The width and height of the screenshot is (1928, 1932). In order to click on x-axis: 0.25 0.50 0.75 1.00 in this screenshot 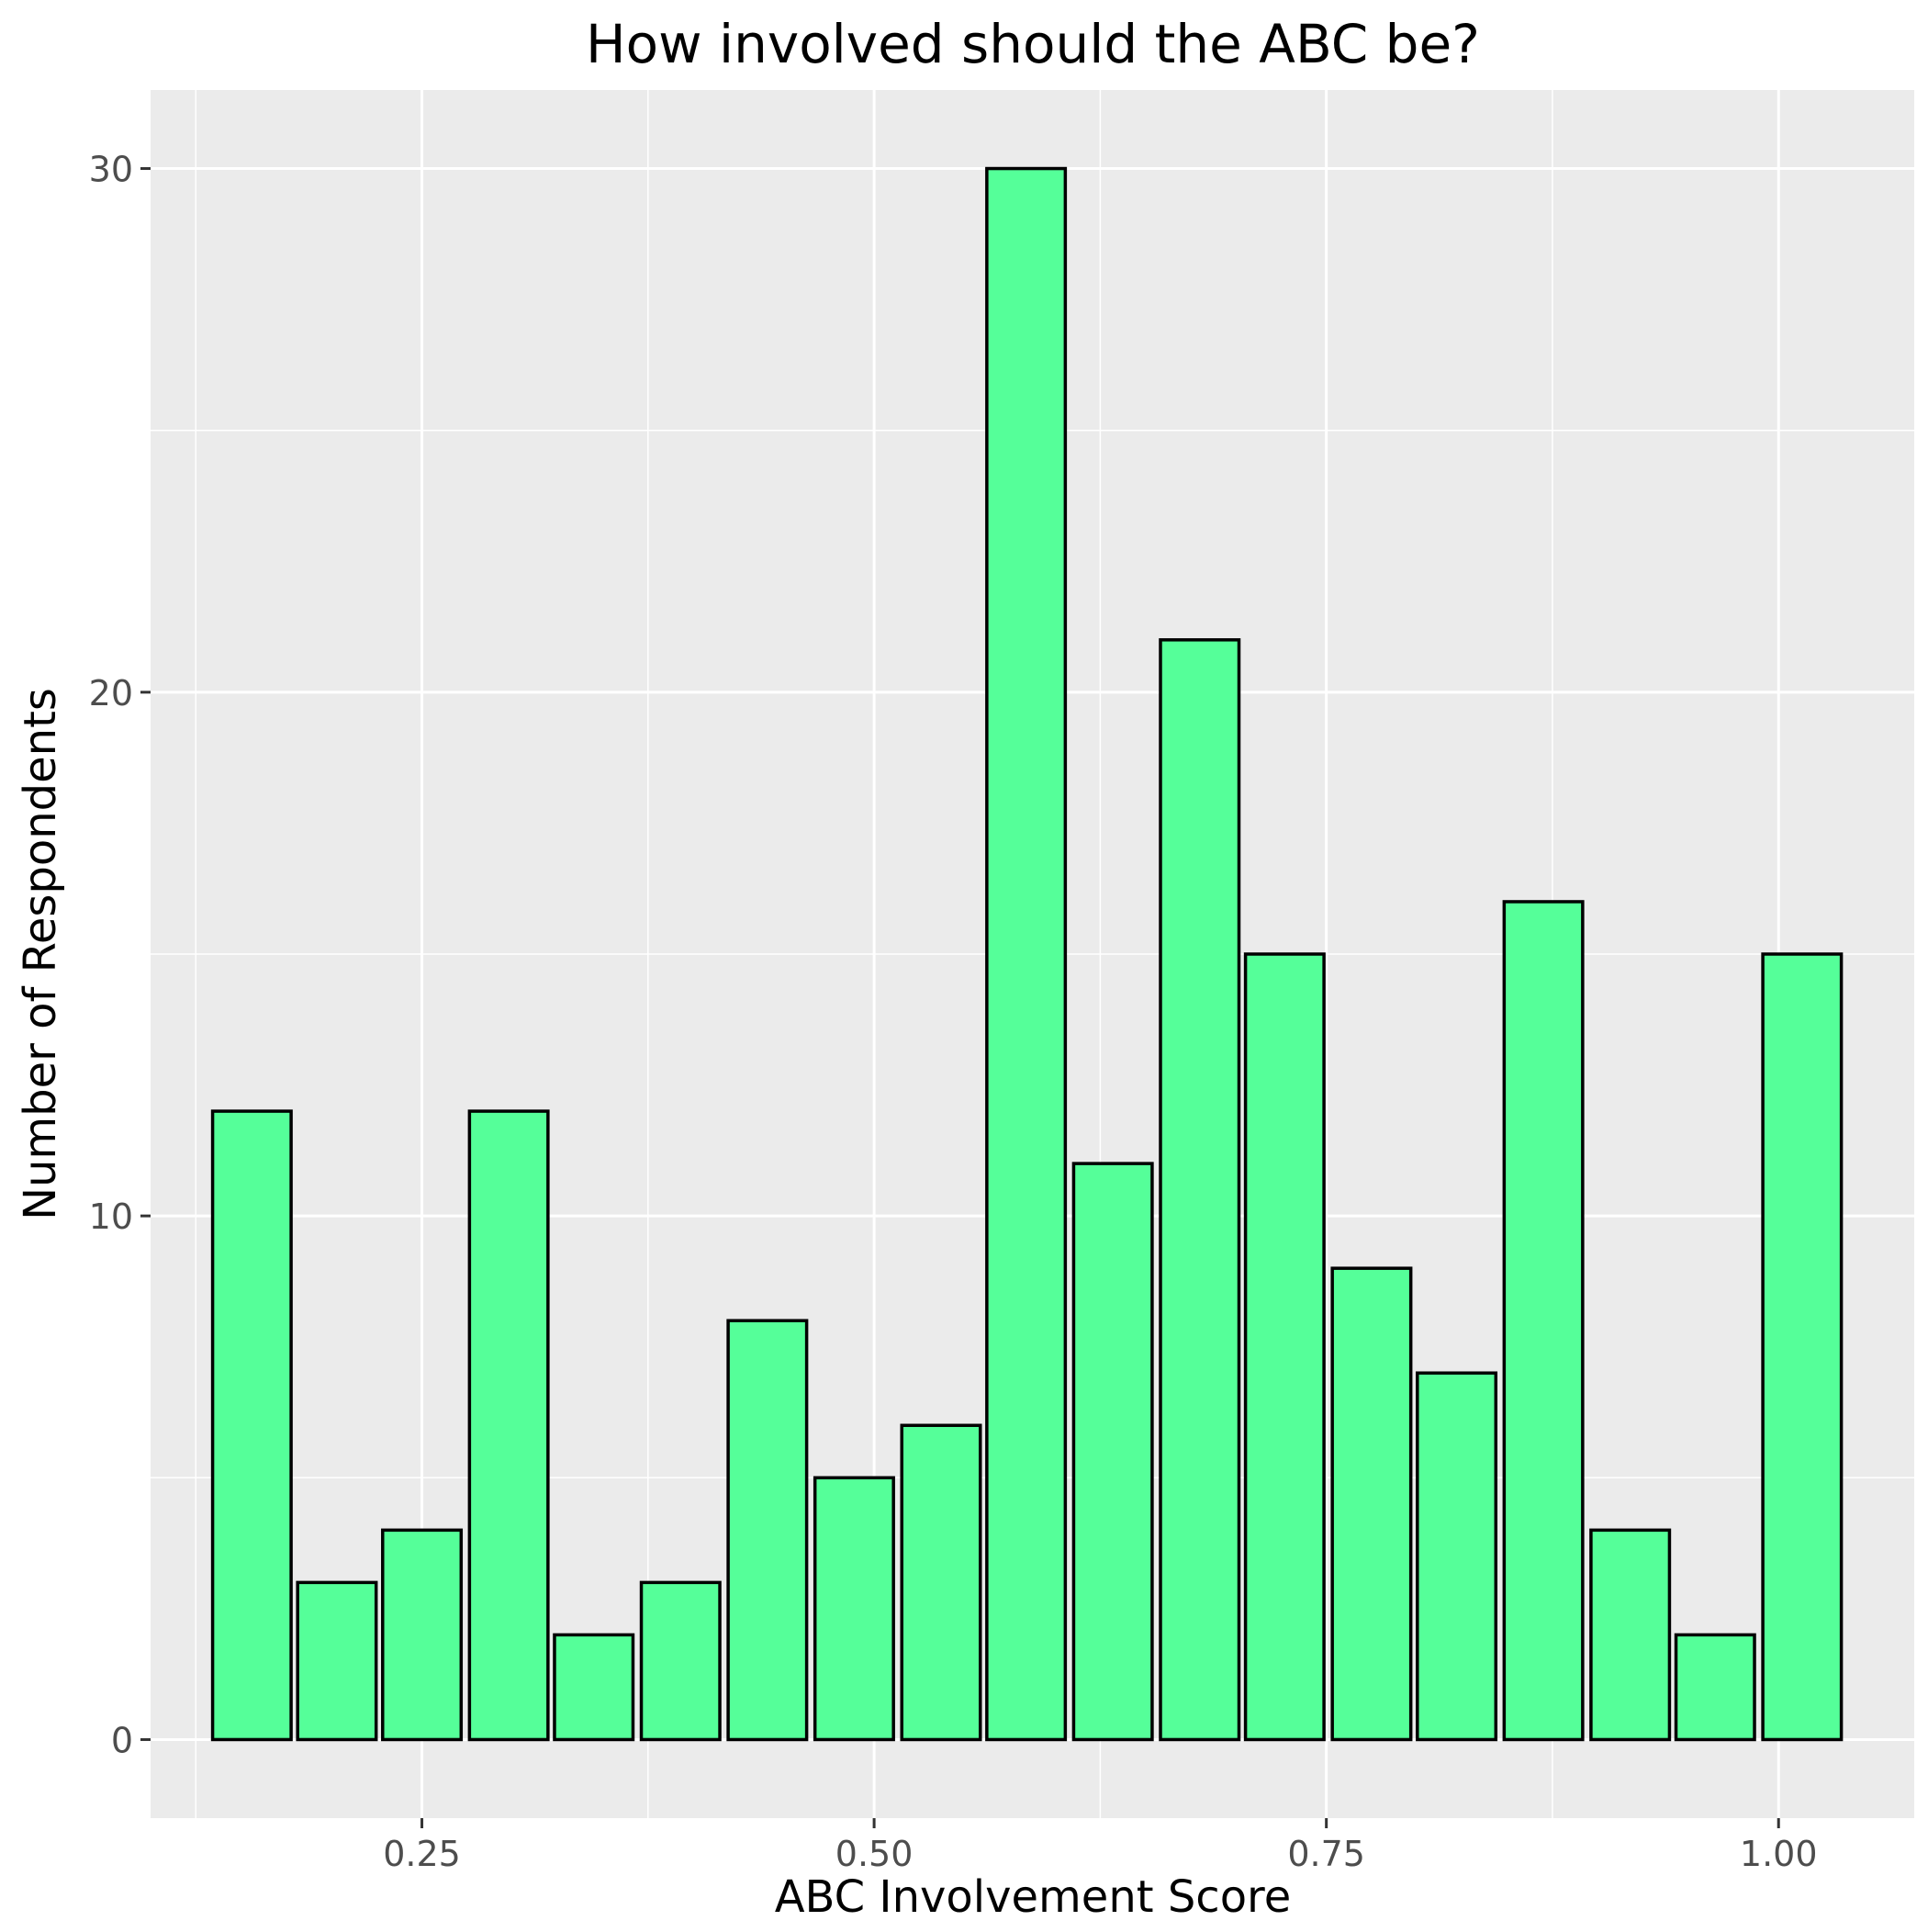, I will do `click(1100, 1846)`.